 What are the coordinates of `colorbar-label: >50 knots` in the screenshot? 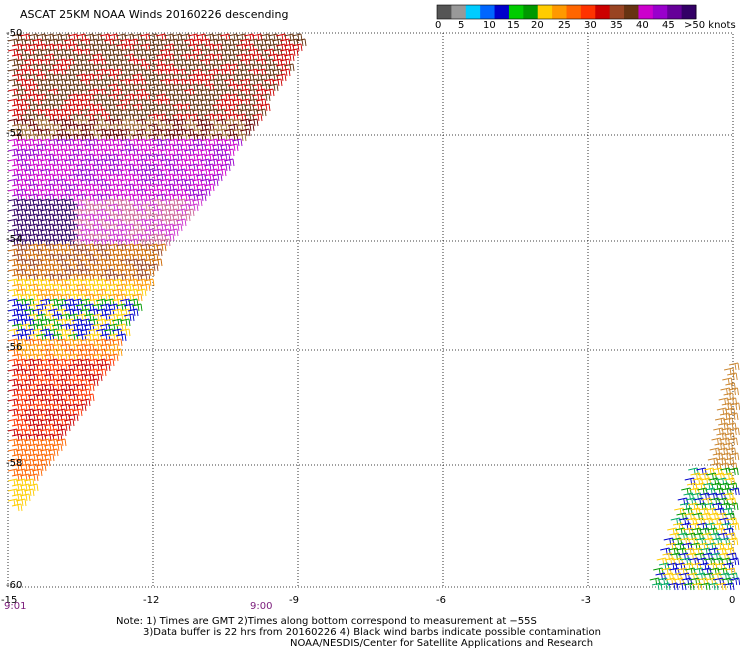 It's located at (710, 25).